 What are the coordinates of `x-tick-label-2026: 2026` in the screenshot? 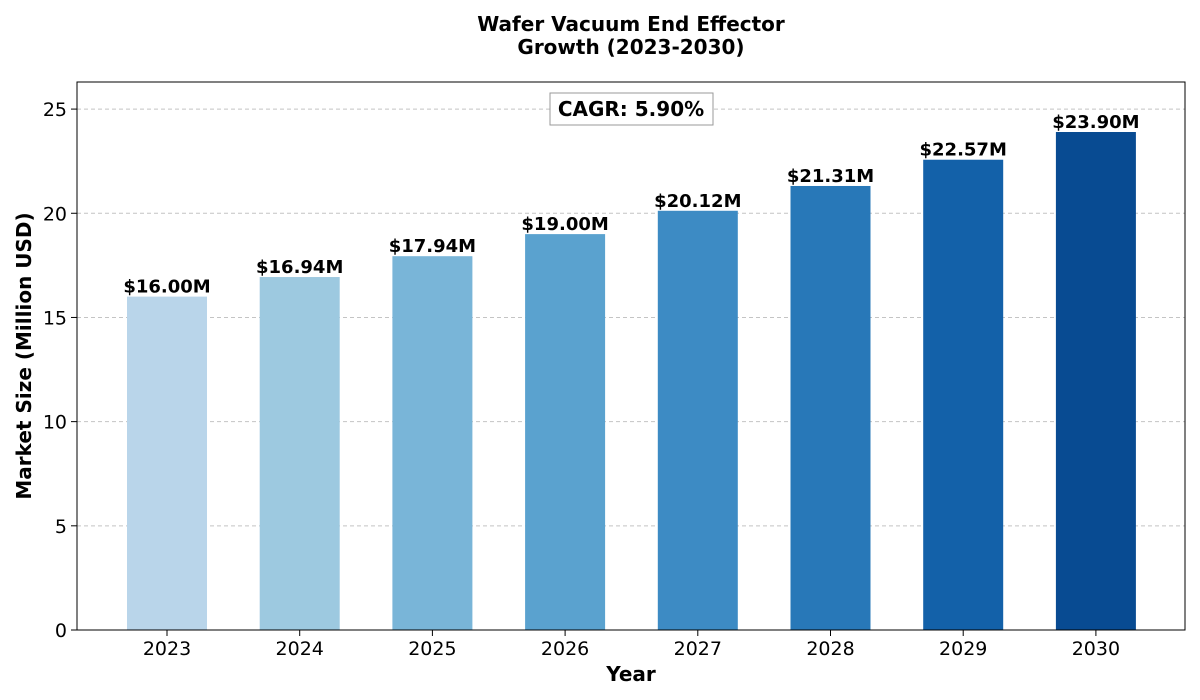 It's located at (565, 649).